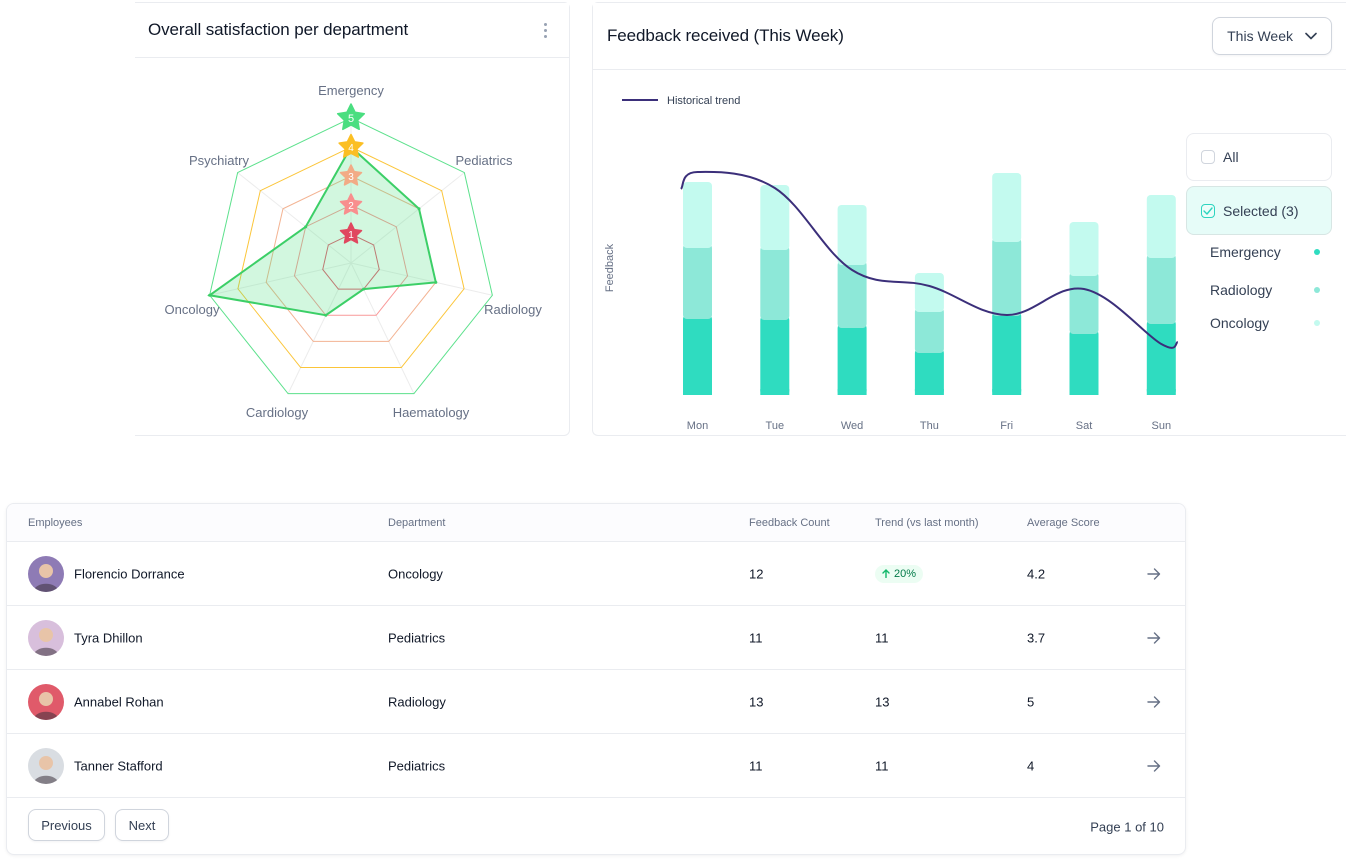  I want to click on level-star-1: 1, so click(351, 233).